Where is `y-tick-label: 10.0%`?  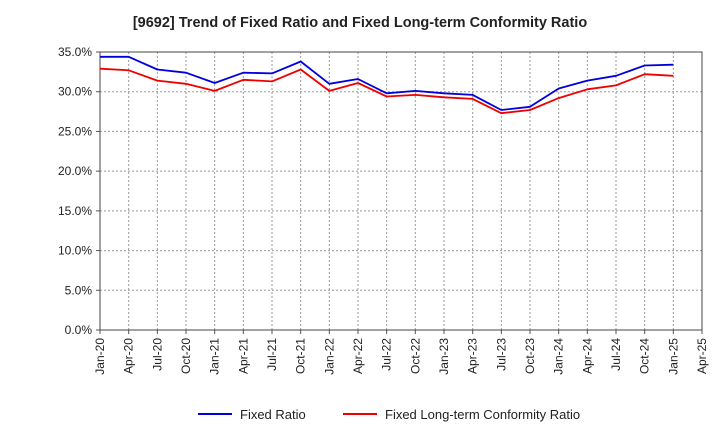
y-tick-label: 10.0% is located at coordinates (75, 251).